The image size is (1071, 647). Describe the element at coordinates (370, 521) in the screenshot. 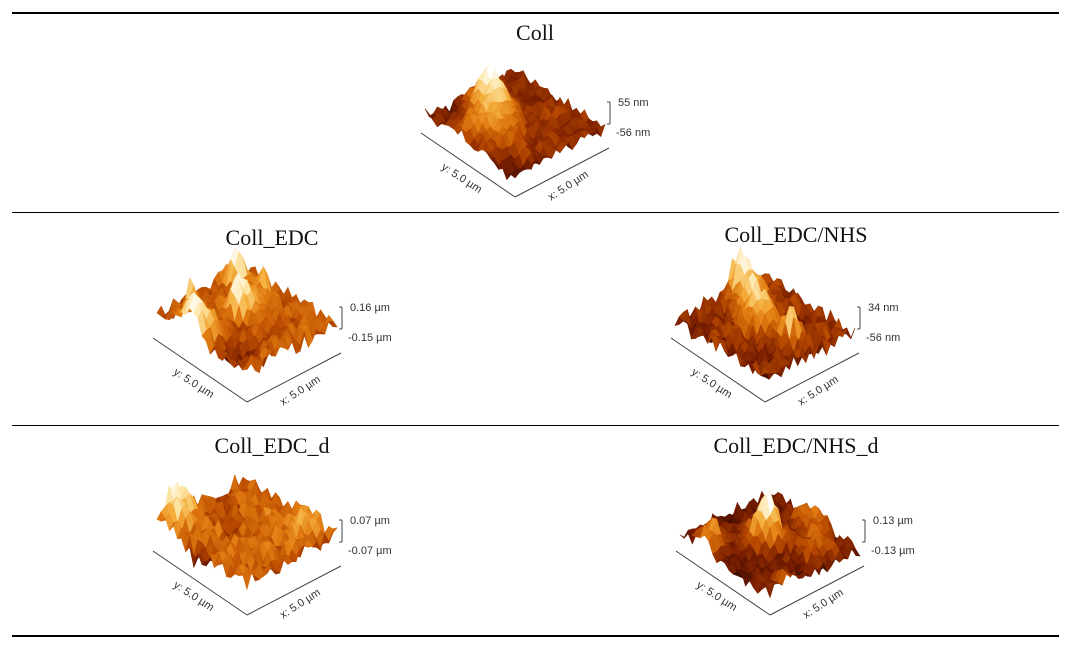

I see `z-max-label: 0.07 µm` at that location.